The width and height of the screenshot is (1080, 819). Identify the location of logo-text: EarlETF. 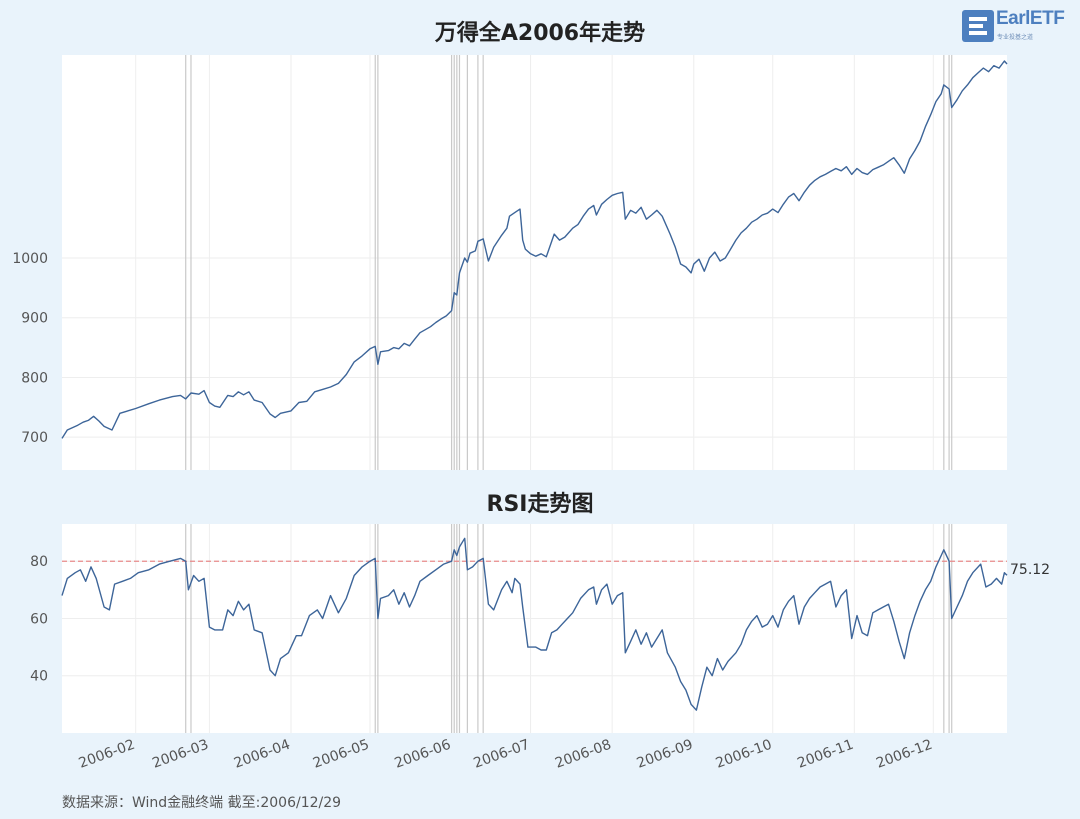
(1030, 18).